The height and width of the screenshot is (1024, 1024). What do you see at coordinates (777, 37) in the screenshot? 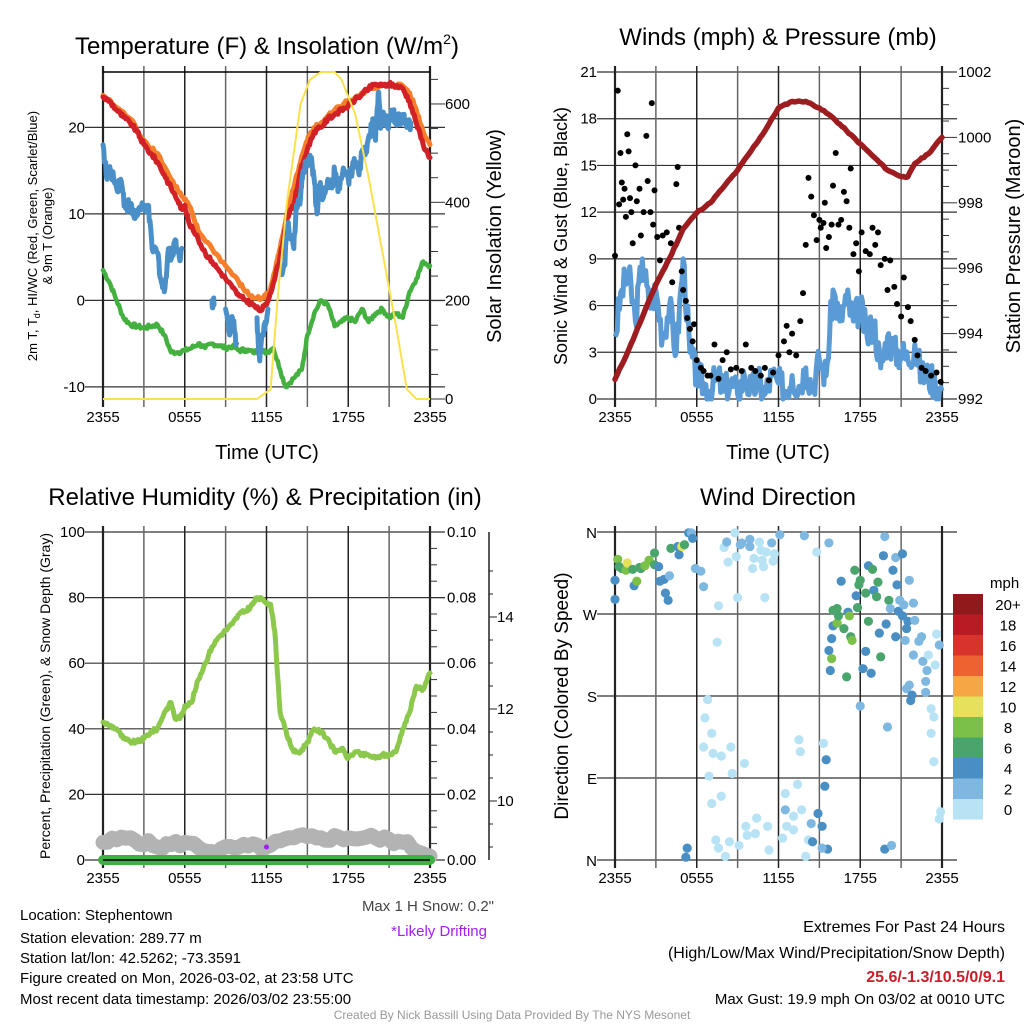
I see `panel2-title: Winds (mph) & Pressure (mb)` at bounding box center [777, 37].